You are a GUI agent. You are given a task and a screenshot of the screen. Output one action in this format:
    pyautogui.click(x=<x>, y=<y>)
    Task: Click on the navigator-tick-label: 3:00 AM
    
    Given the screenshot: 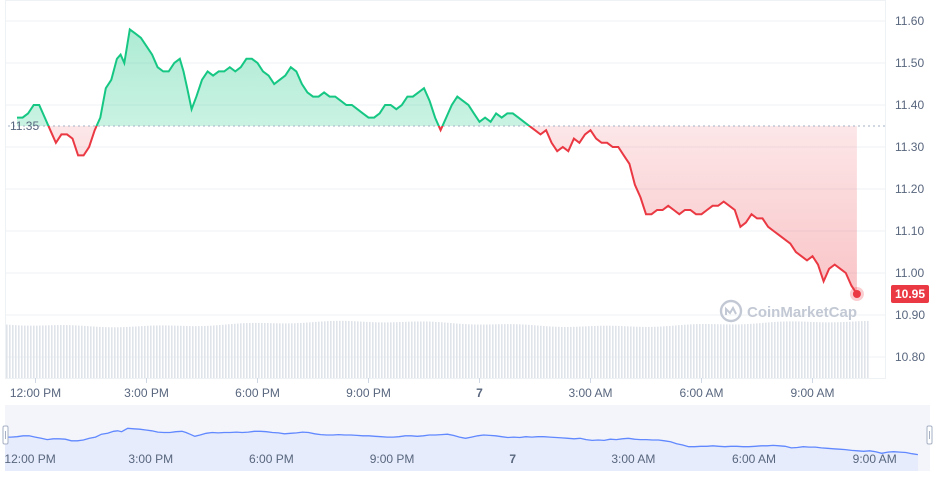 What is the action you would take?
    pyautogui.click(x=633, y=459)
    